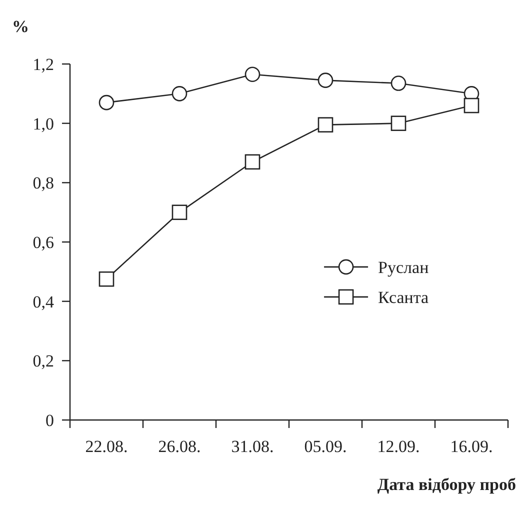 Image resolution: width=526 pixels, height=506 pixels. I want to click on legend-label: Руслан, so click(403, 267).